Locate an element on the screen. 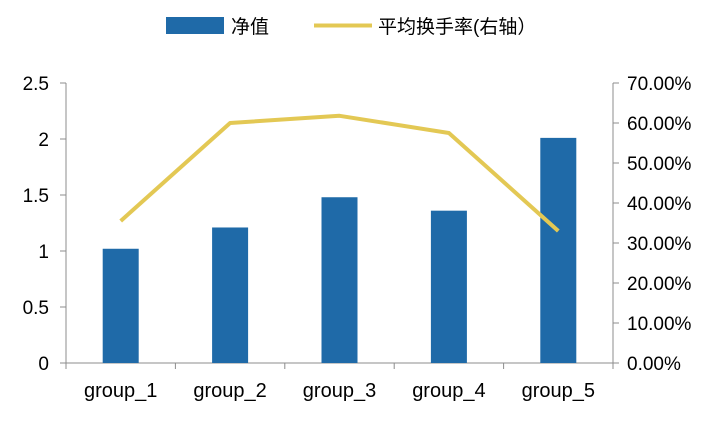 The height and width of the screenshot is (422, 723). right-tick-label: 40.00% is located at coordinates (659, 204).